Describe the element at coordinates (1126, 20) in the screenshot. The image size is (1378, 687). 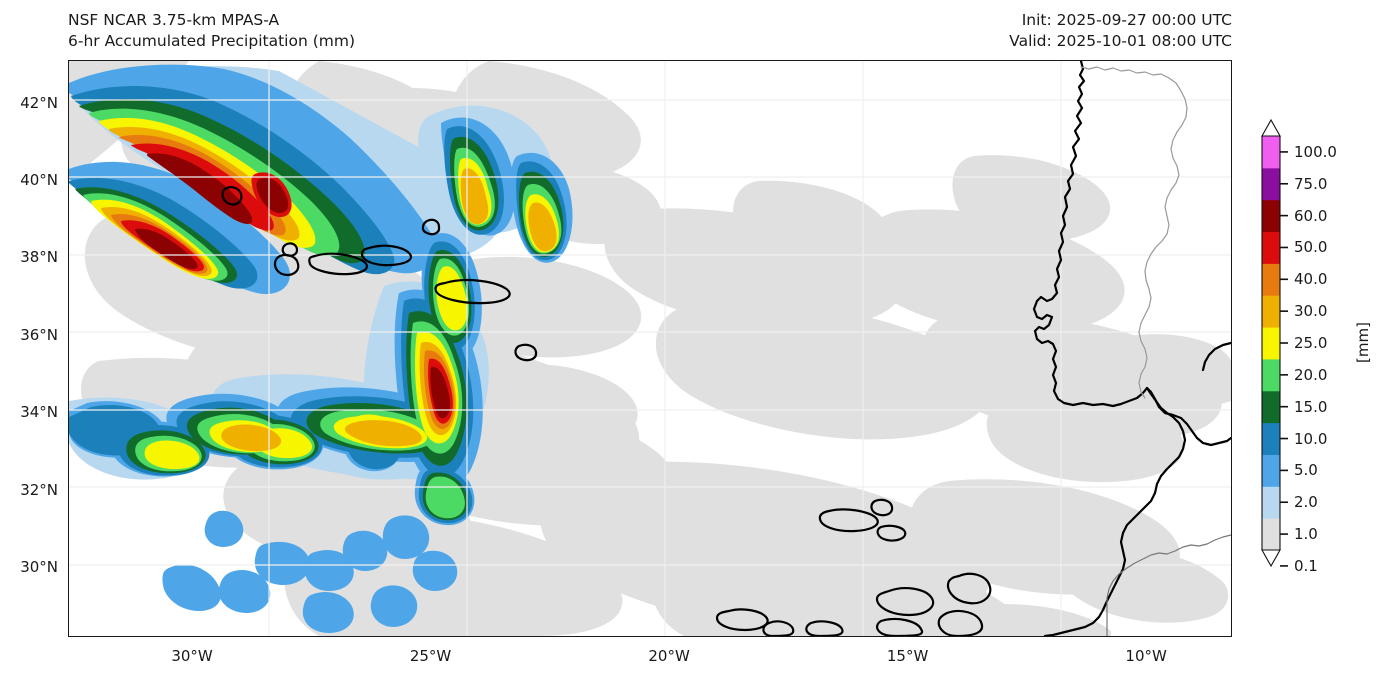
I see `init-time-label: Init: 2025-09-27 00:00 UTC` at that location.